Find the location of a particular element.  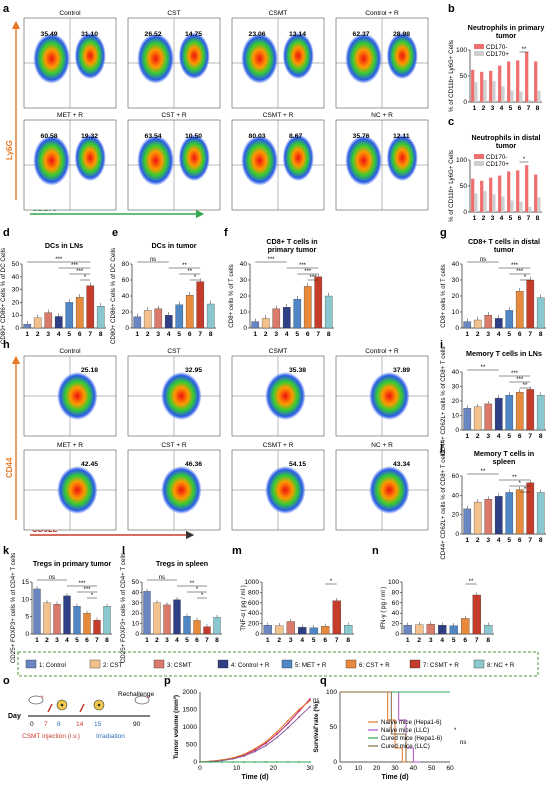

y-tick-label: 800 is located at coordinates (253, 592).